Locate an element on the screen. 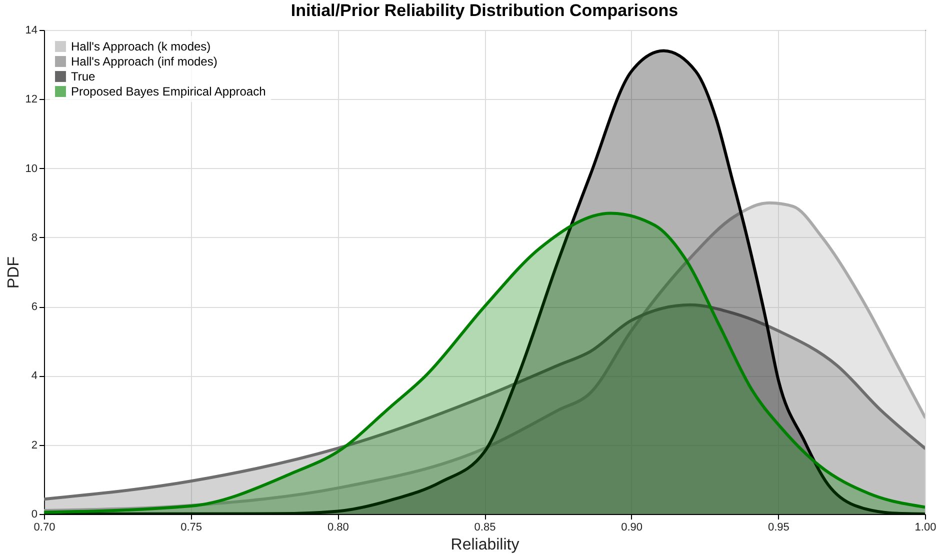 Image resolution: width=948 pixels, height=554 pixels. y-tick-label: 12 is located at coordinates (31, 100).